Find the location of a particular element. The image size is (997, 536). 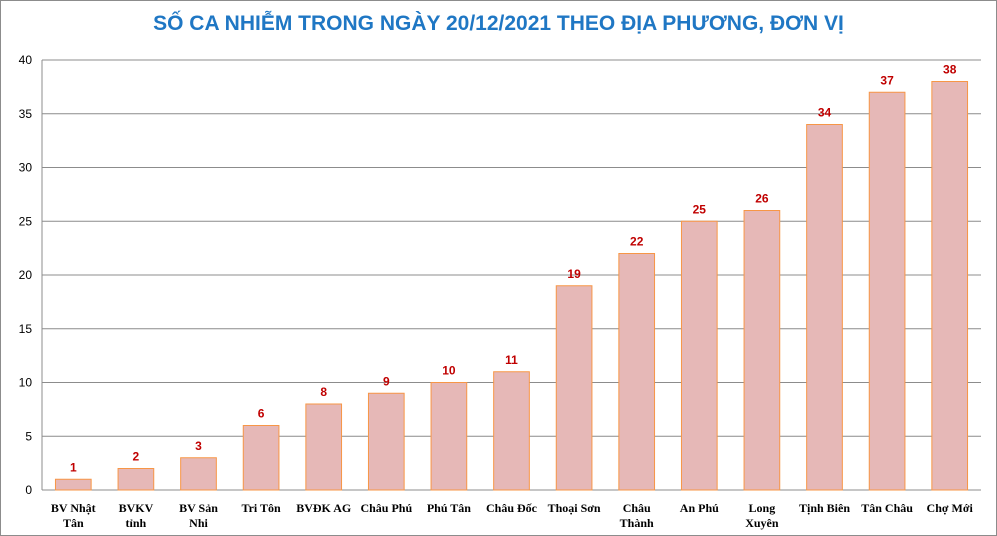

y-tick-label: 0 is located at coordinates (28, 490).